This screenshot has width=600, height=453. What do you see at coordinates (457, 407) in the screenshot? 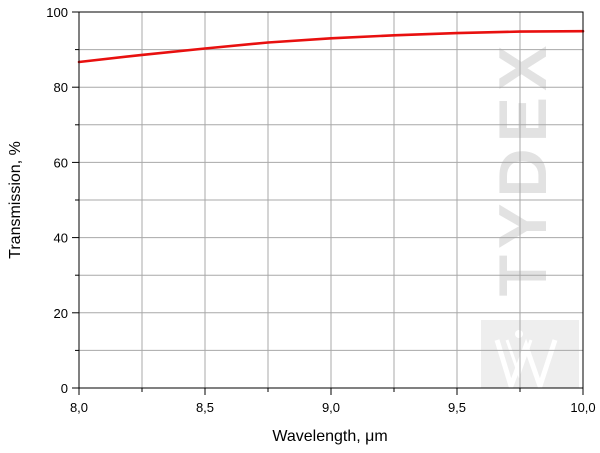
I see `x-tick-label: 9,5` at bounding box center [457, 407].